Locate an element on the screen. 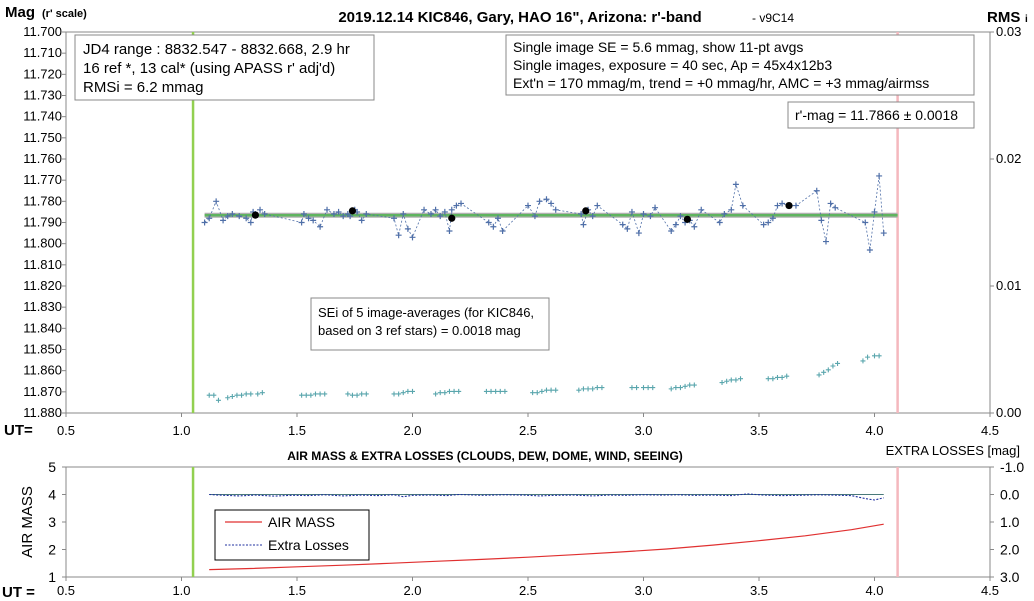 Image resolution: width=1034 pixels, height=601 pixels. y2-tick-label: 0.00 is located at coordinates (1008, 412).